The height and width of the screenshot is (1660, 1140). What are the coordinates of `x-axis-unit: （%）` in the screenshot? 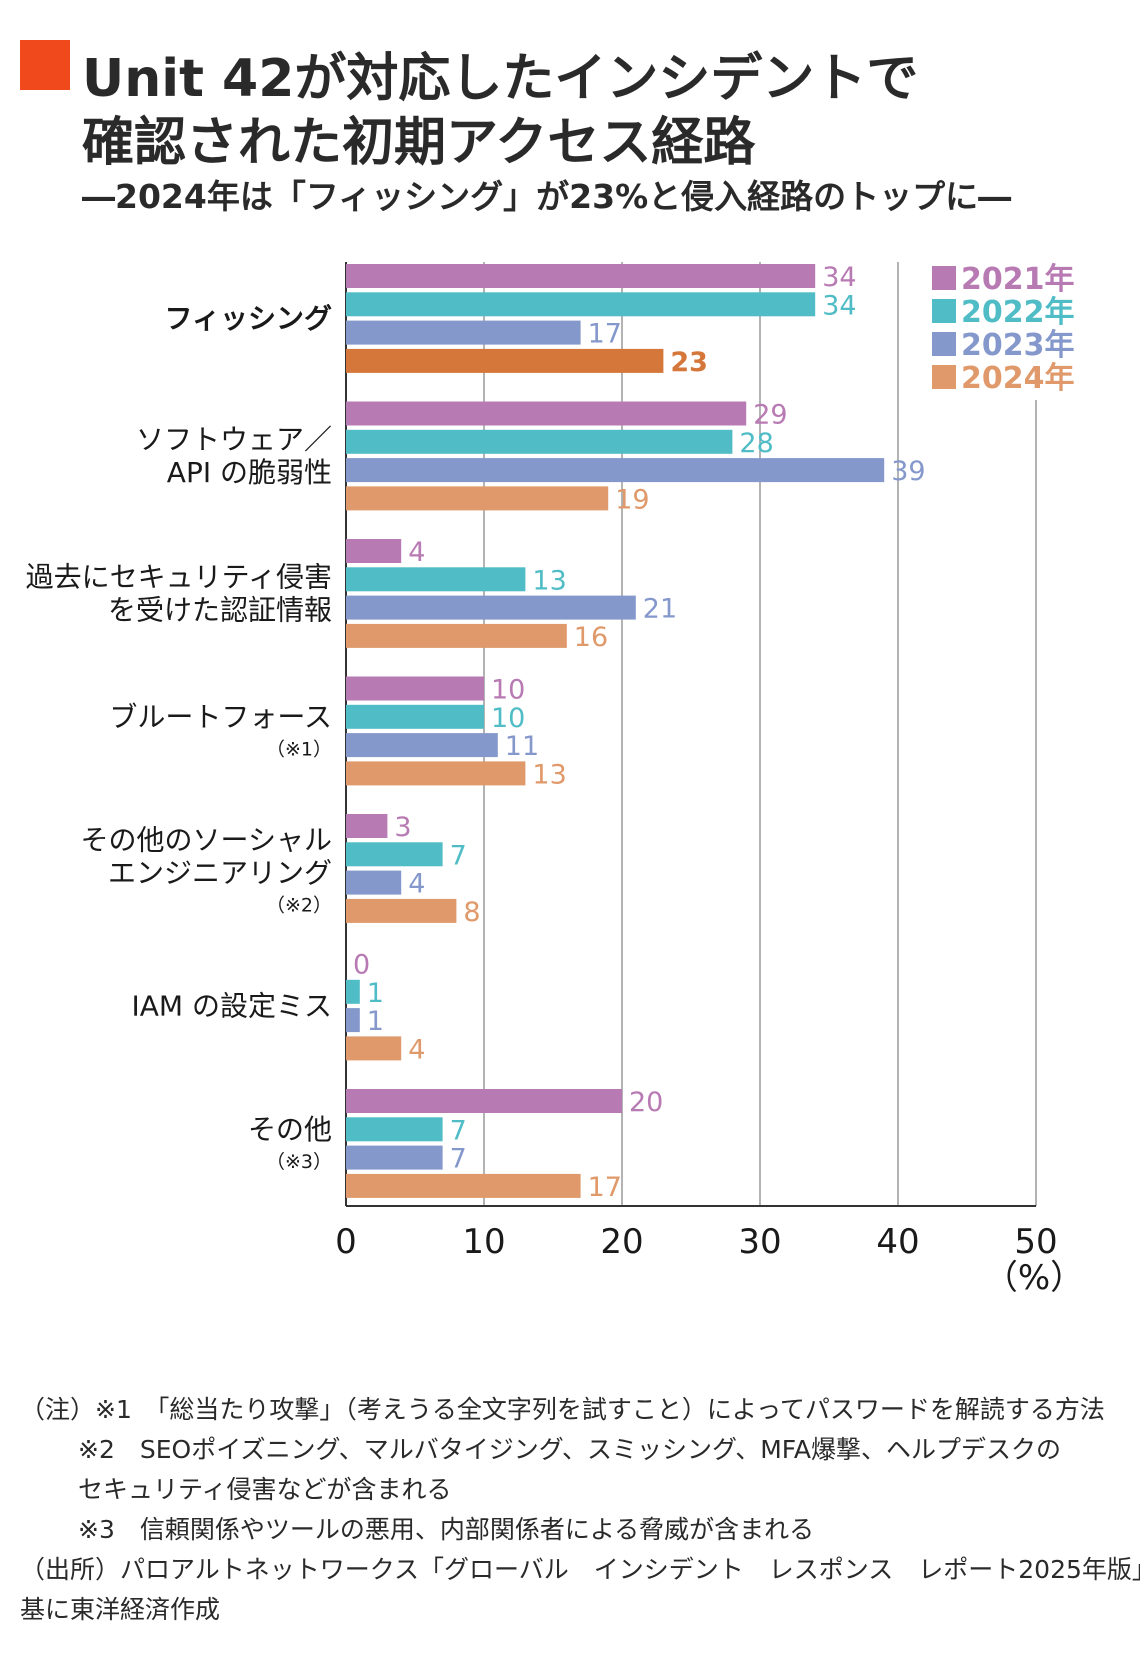 It's located at (1034, 1278).